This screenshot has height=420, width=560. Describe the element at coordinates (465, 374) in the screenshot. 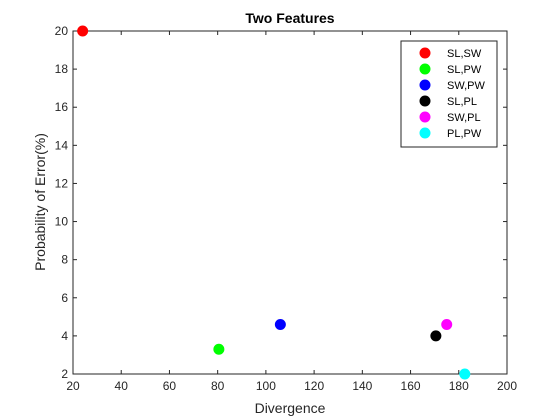

I see `data-point-pl-pw` at that location.